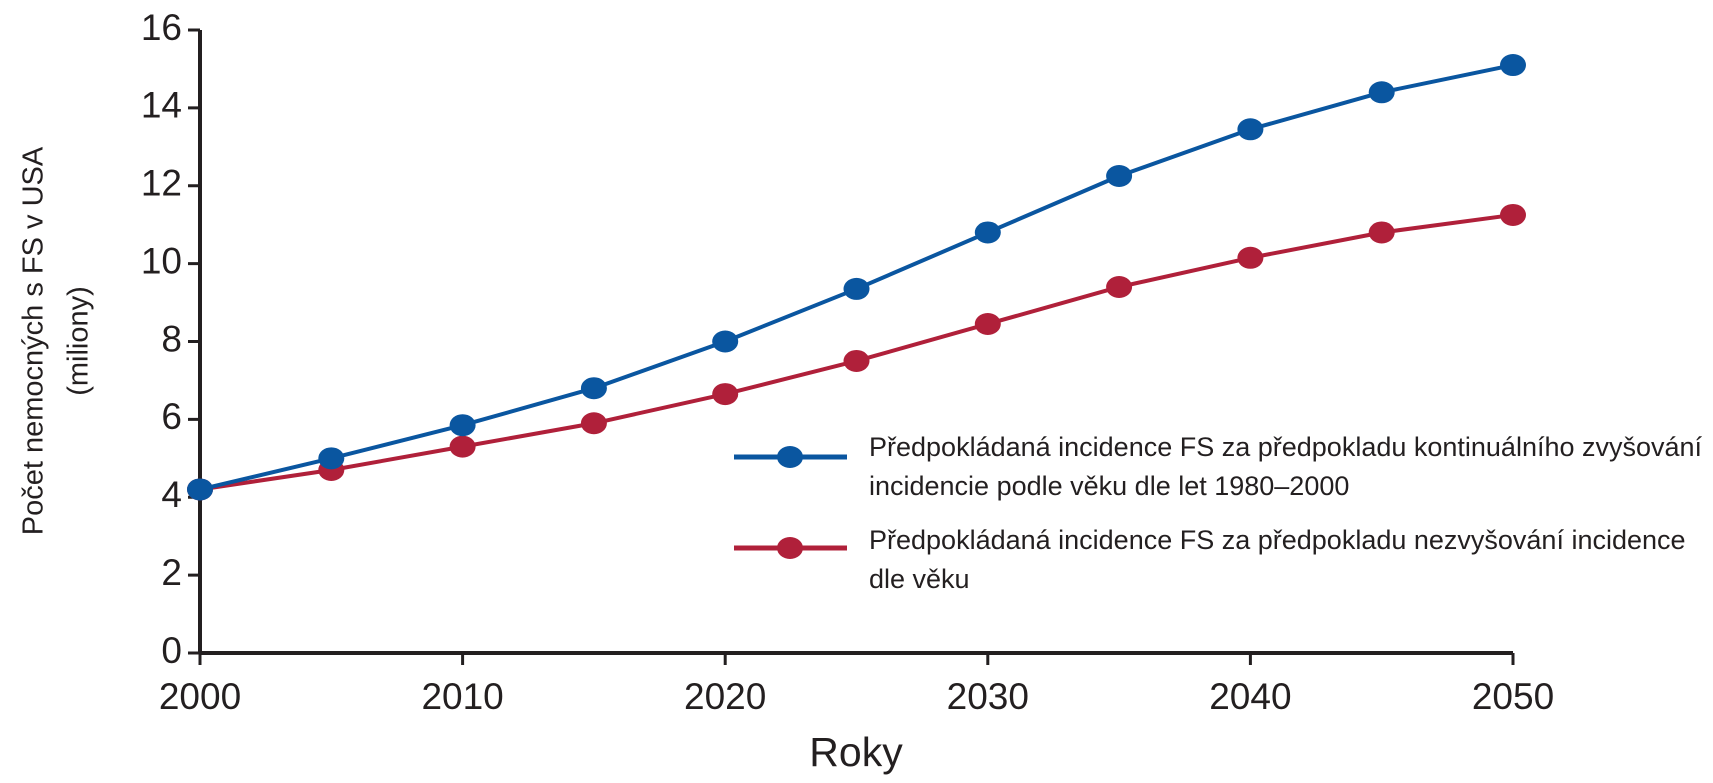 Image resolution: width=1713 pixels, height=783 pixels. Describe the element at coordinates (171, 494) in the screenshot. I see `y-tick-label: 4` at that location.